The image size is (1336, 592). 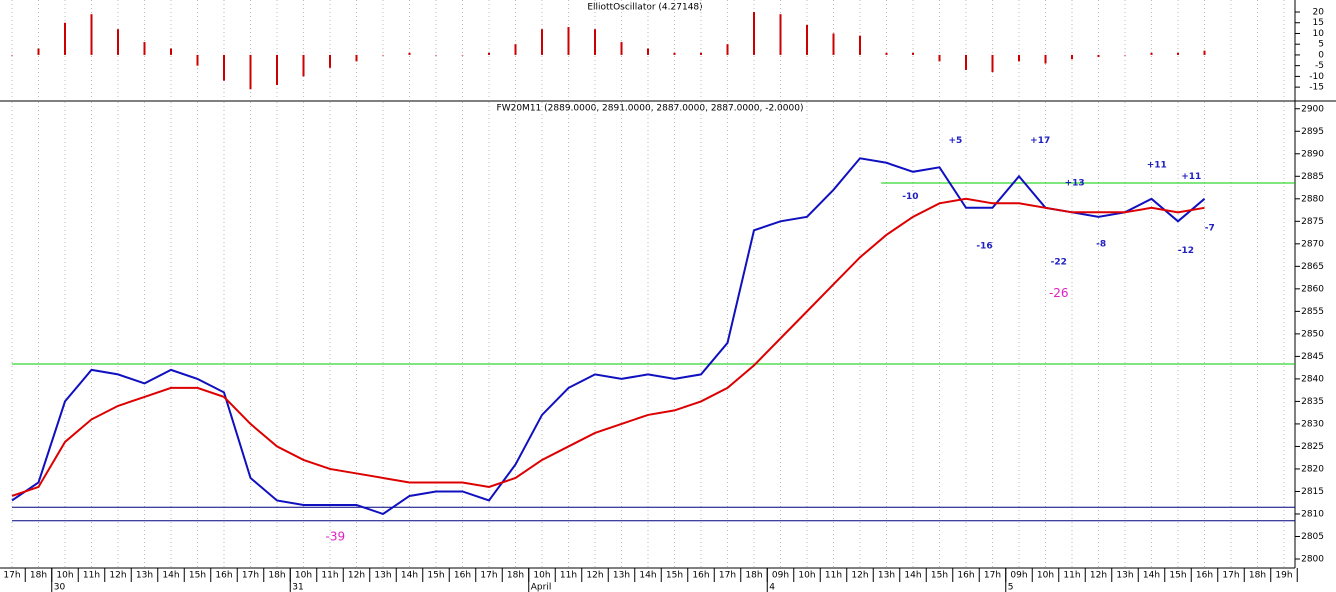 What do you see at coordinates (1316, 88) in the screenshot?
I see `y-tick-label: -15` at bounding box center [1316, 88].